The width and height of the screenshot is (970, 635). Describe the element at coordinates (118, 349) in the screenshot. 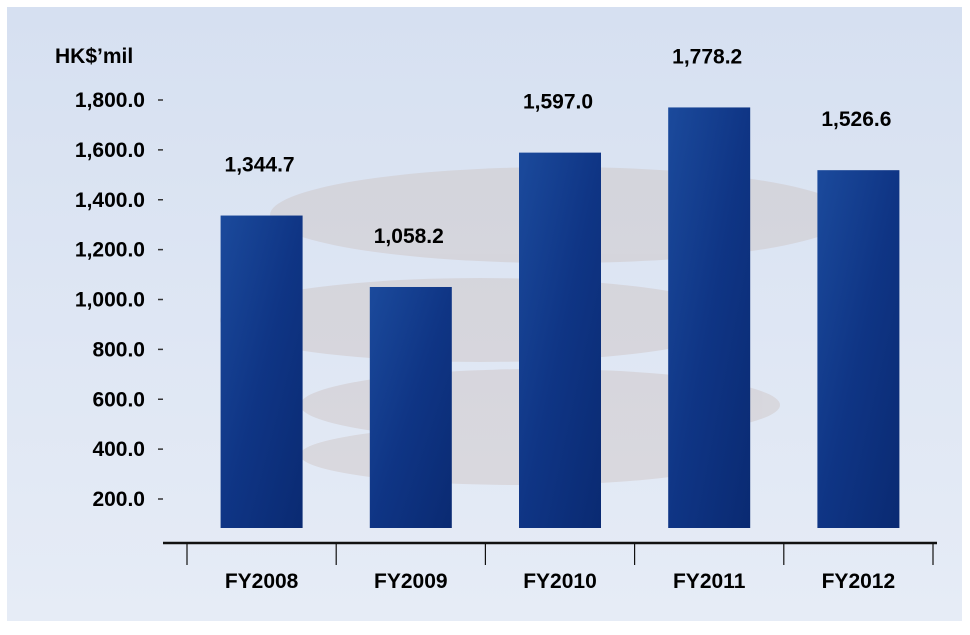

I see `y-tick-label: 800.0` at that location.